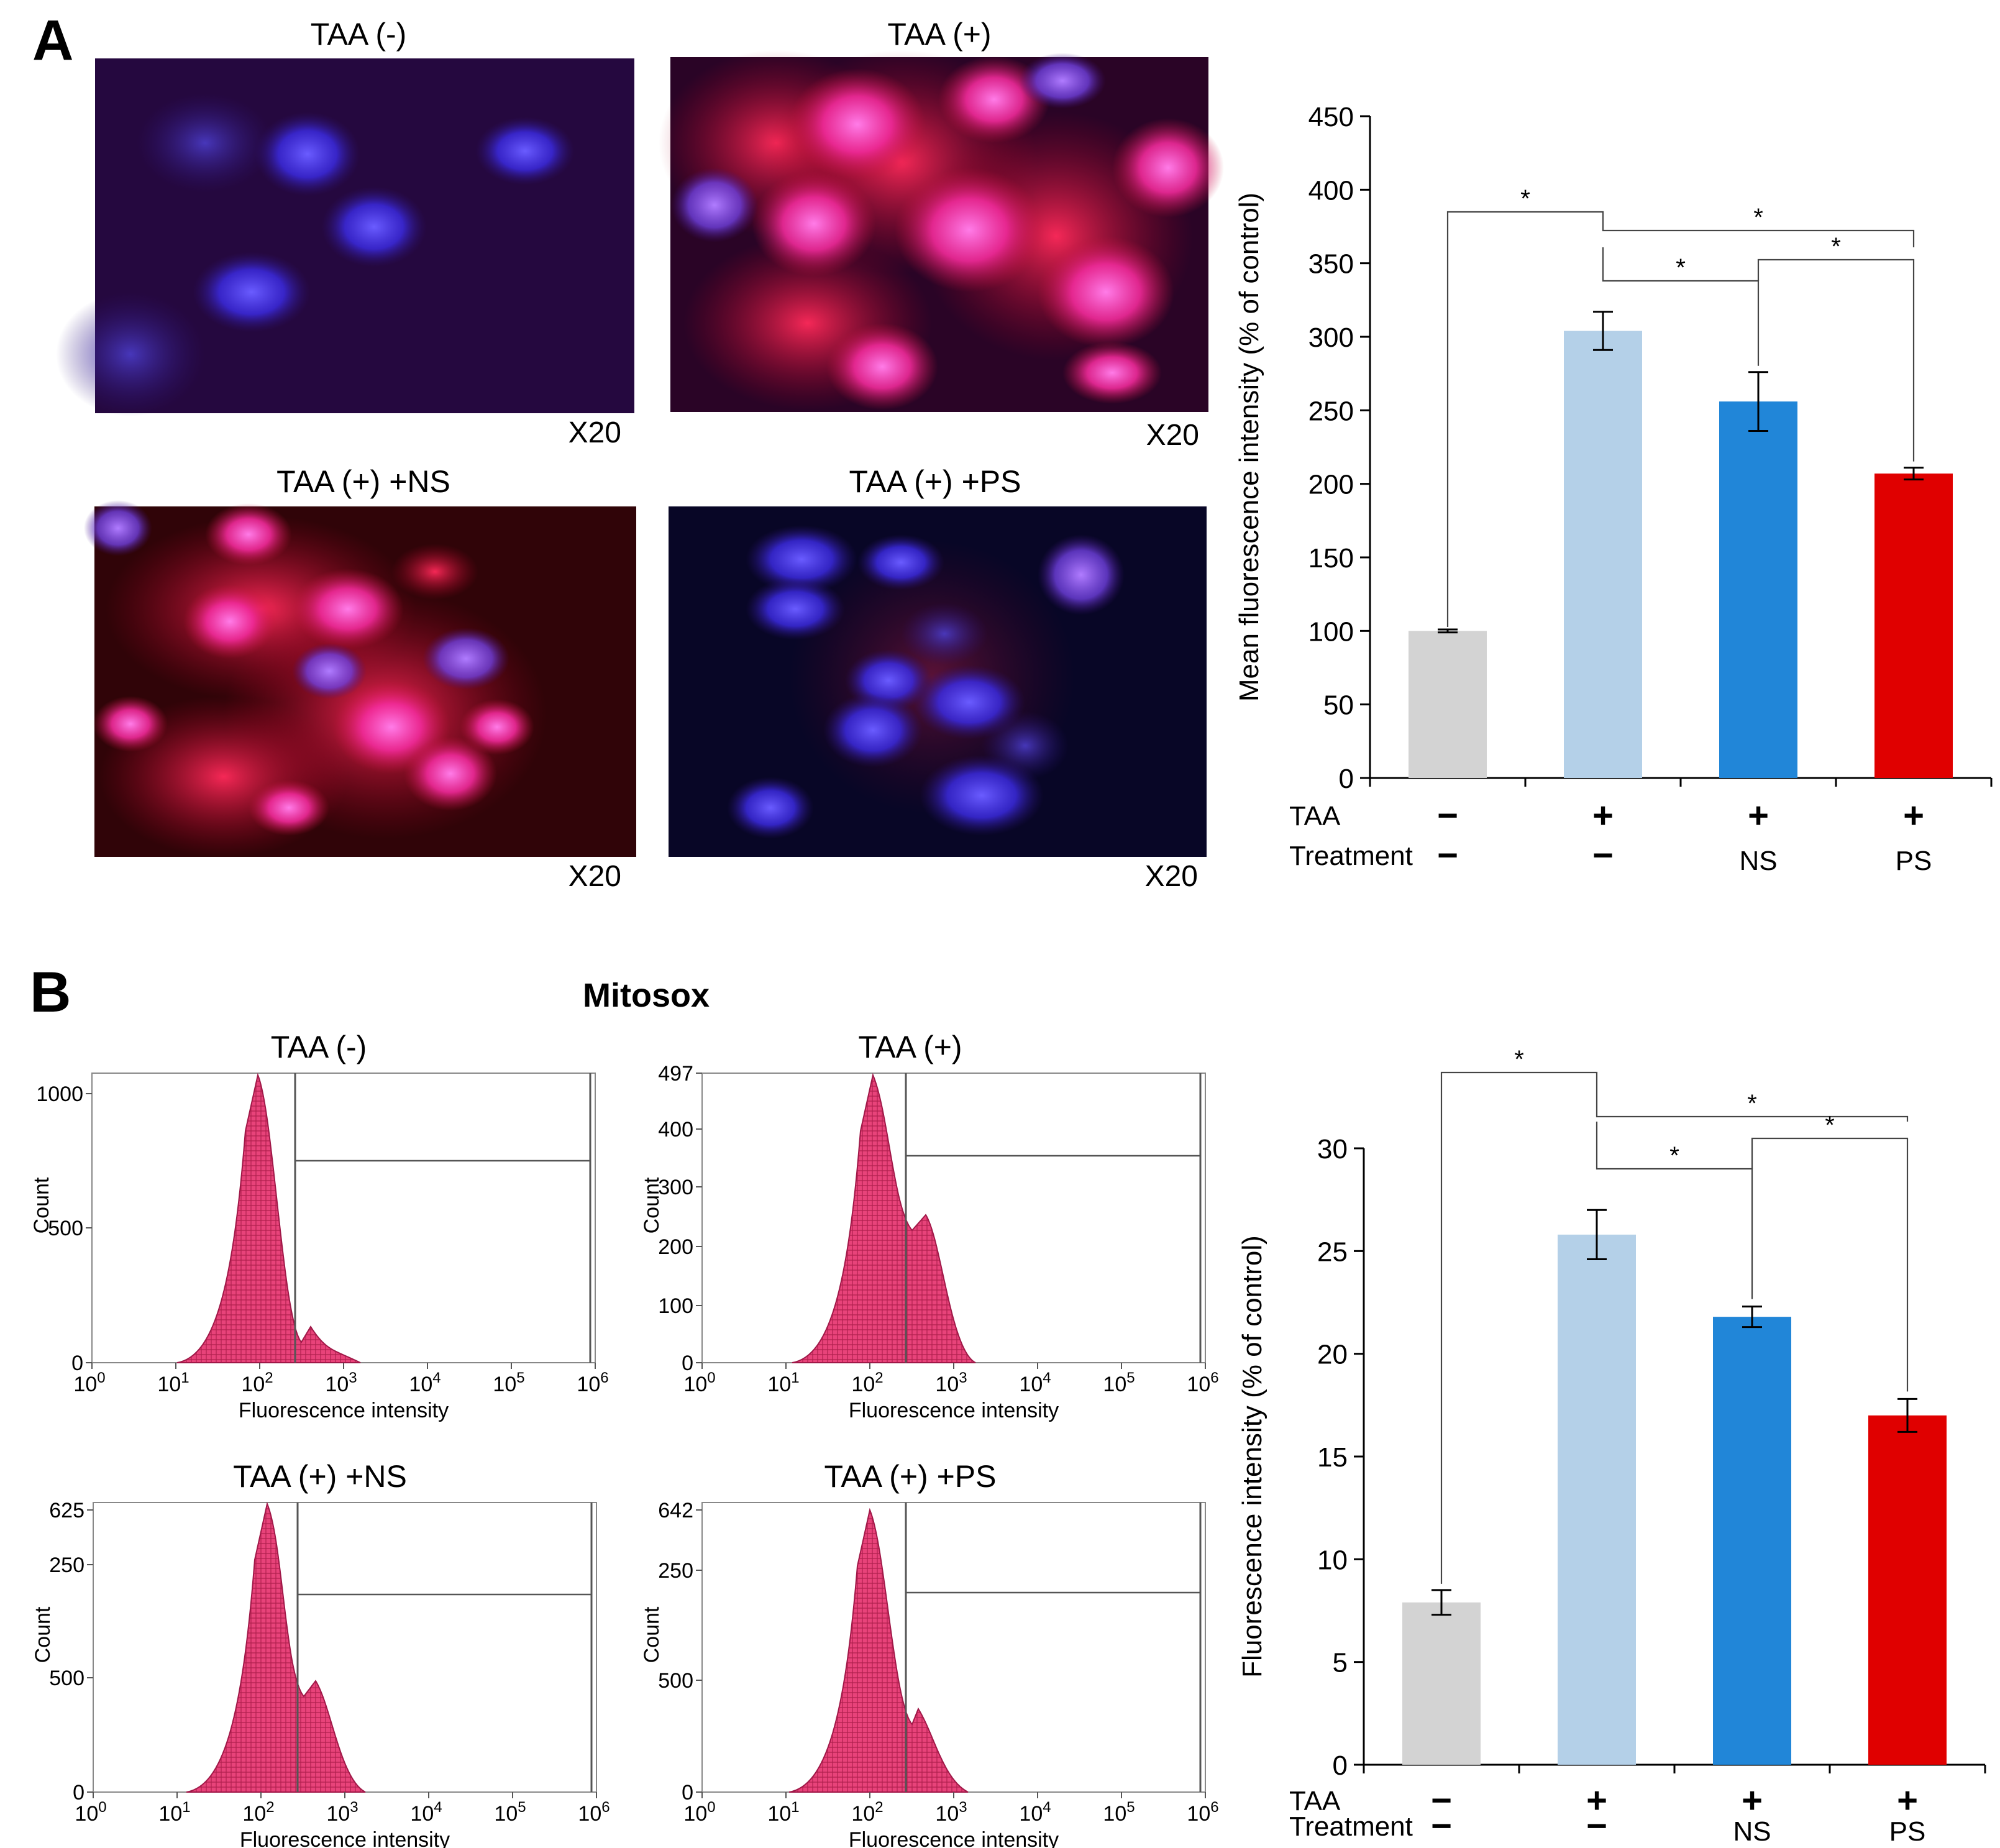  What do you see at coordinates (52, 40) in the screenshot?
I see `panel-a-letter: A` at bounding box center [52, 40].